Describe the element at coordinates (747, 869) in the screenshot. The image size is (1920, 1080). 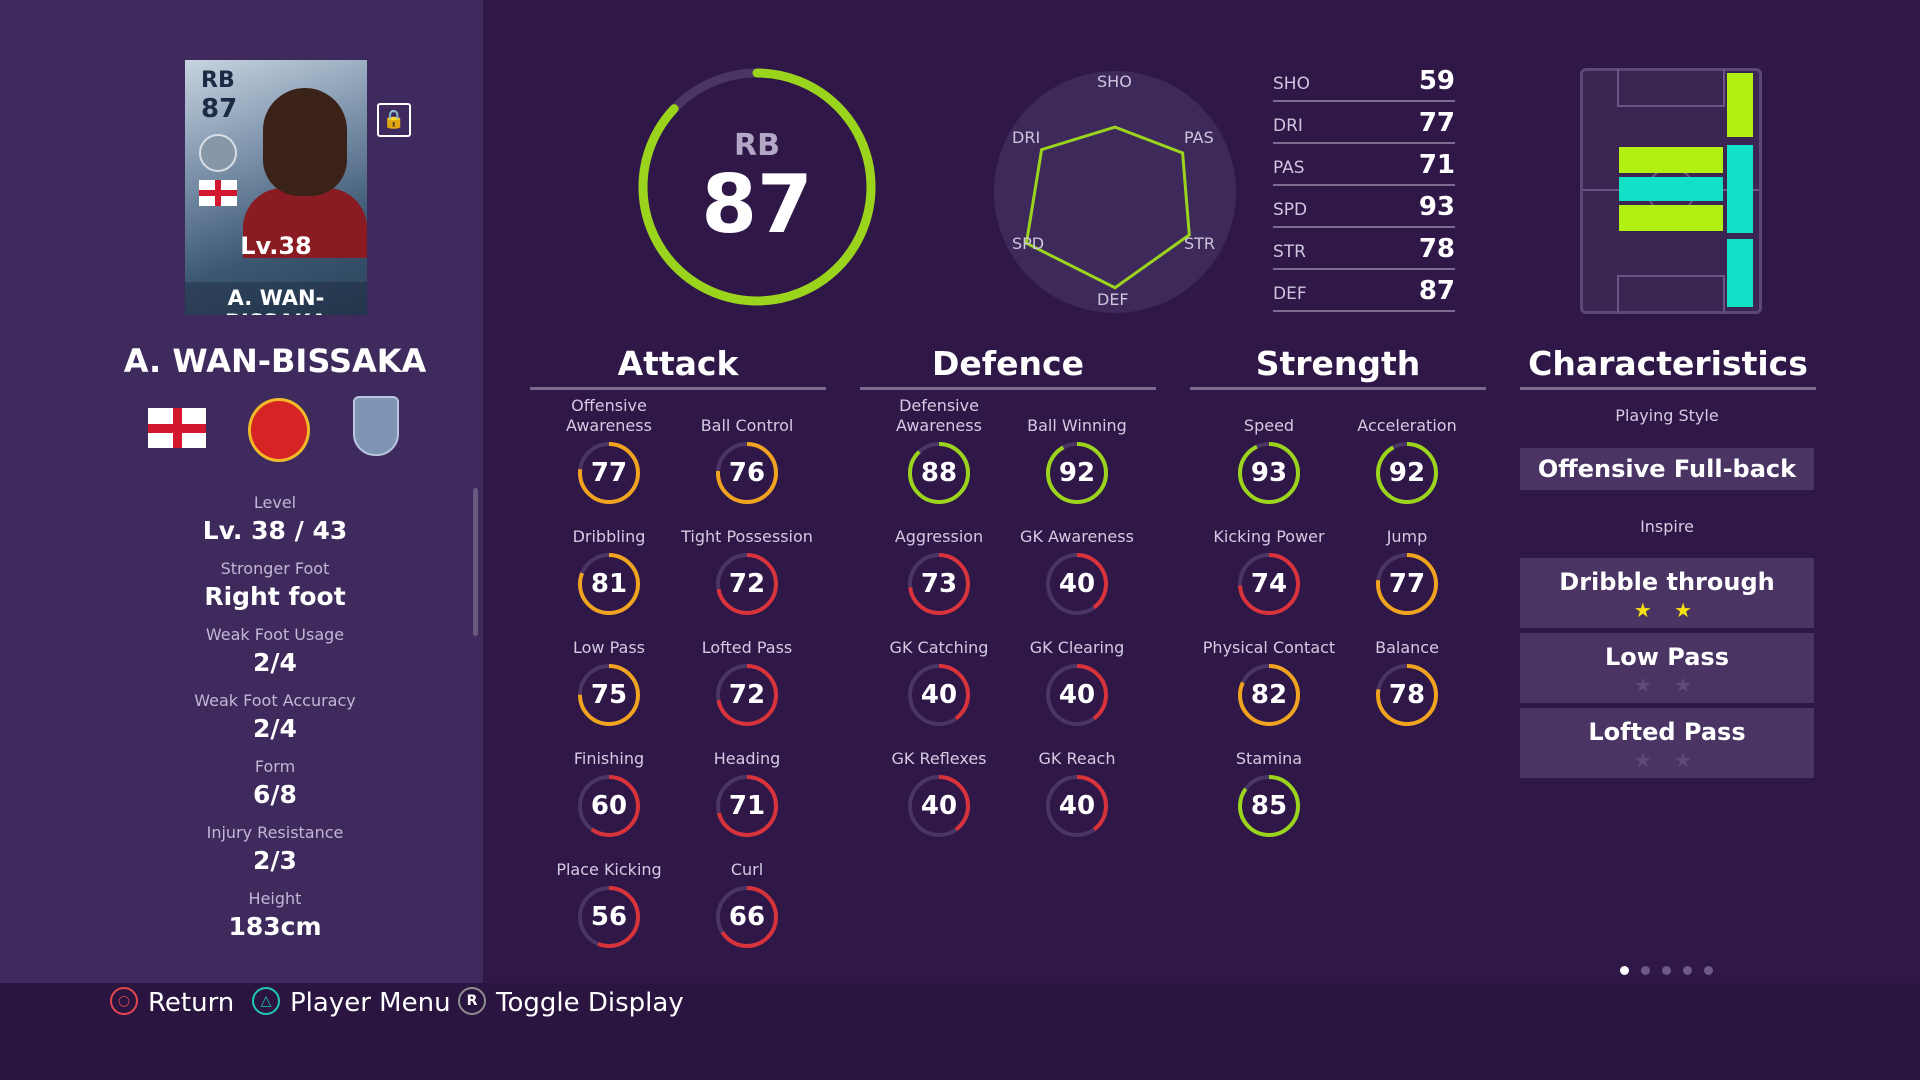
I see `stat-label: Curl` at that location.